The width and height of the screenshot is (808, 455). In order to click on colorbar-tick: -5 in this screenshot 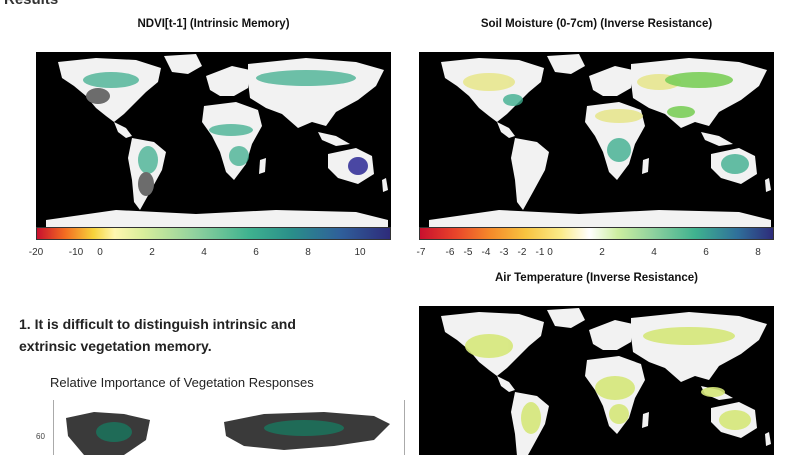, I will do `click(468, 252)`.